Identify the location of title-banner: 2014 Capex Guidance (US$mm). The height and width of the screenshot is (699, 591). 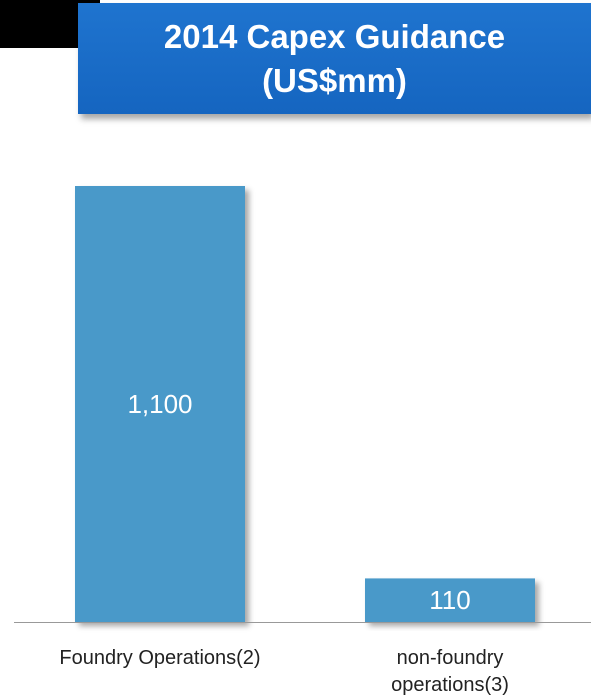
(334, 58).